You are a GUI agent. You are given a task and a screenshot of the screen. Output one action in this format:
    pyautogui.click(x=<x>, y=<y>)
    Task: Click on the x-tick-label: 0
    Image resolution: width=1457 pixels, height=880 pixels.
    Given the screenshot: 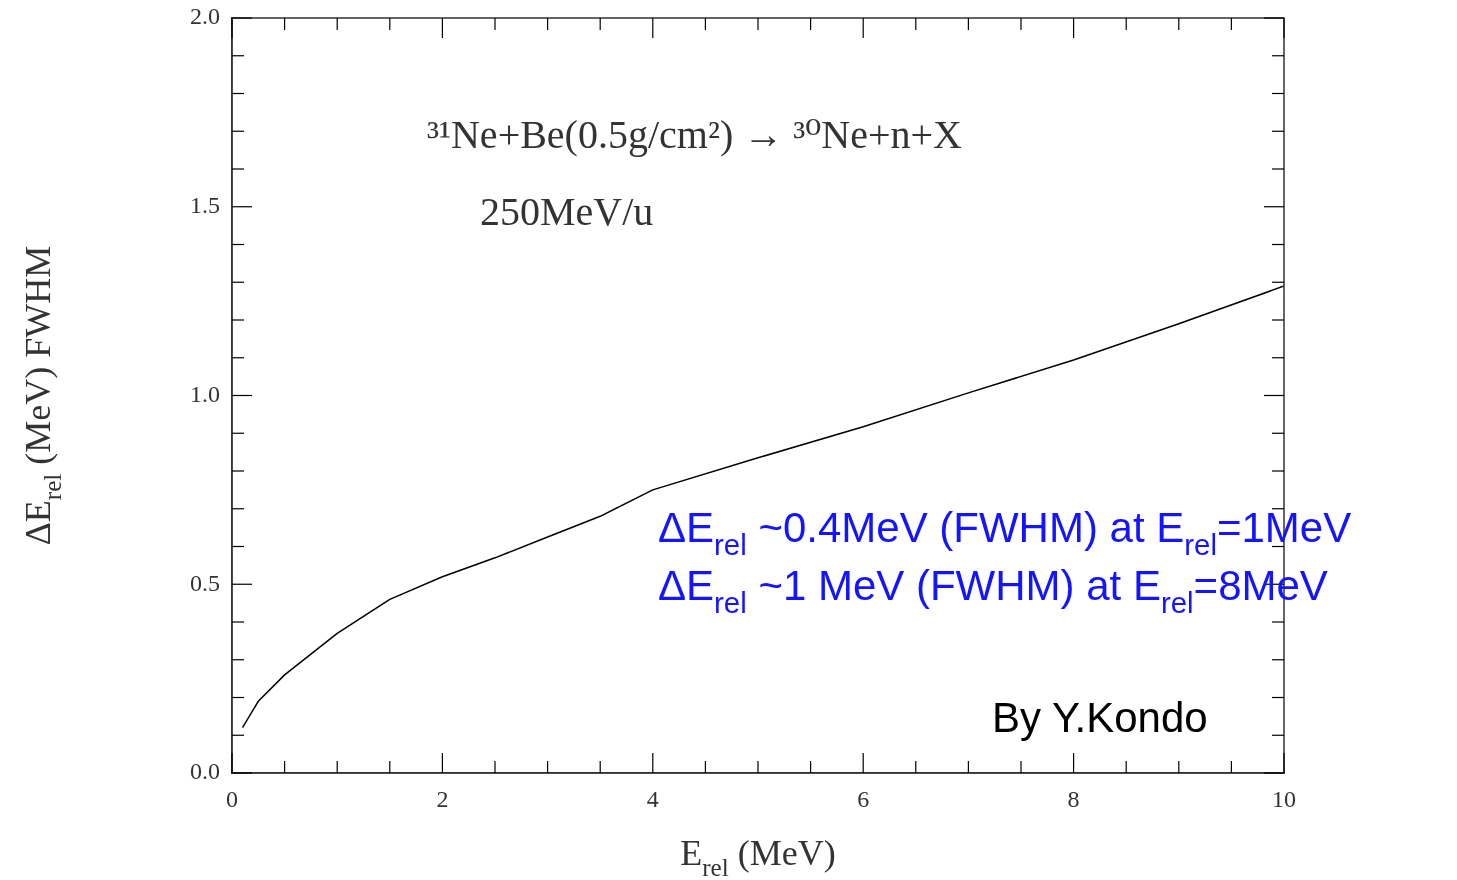 What is the action you would take?
    pyautogui.click(x=232, y=799)
    